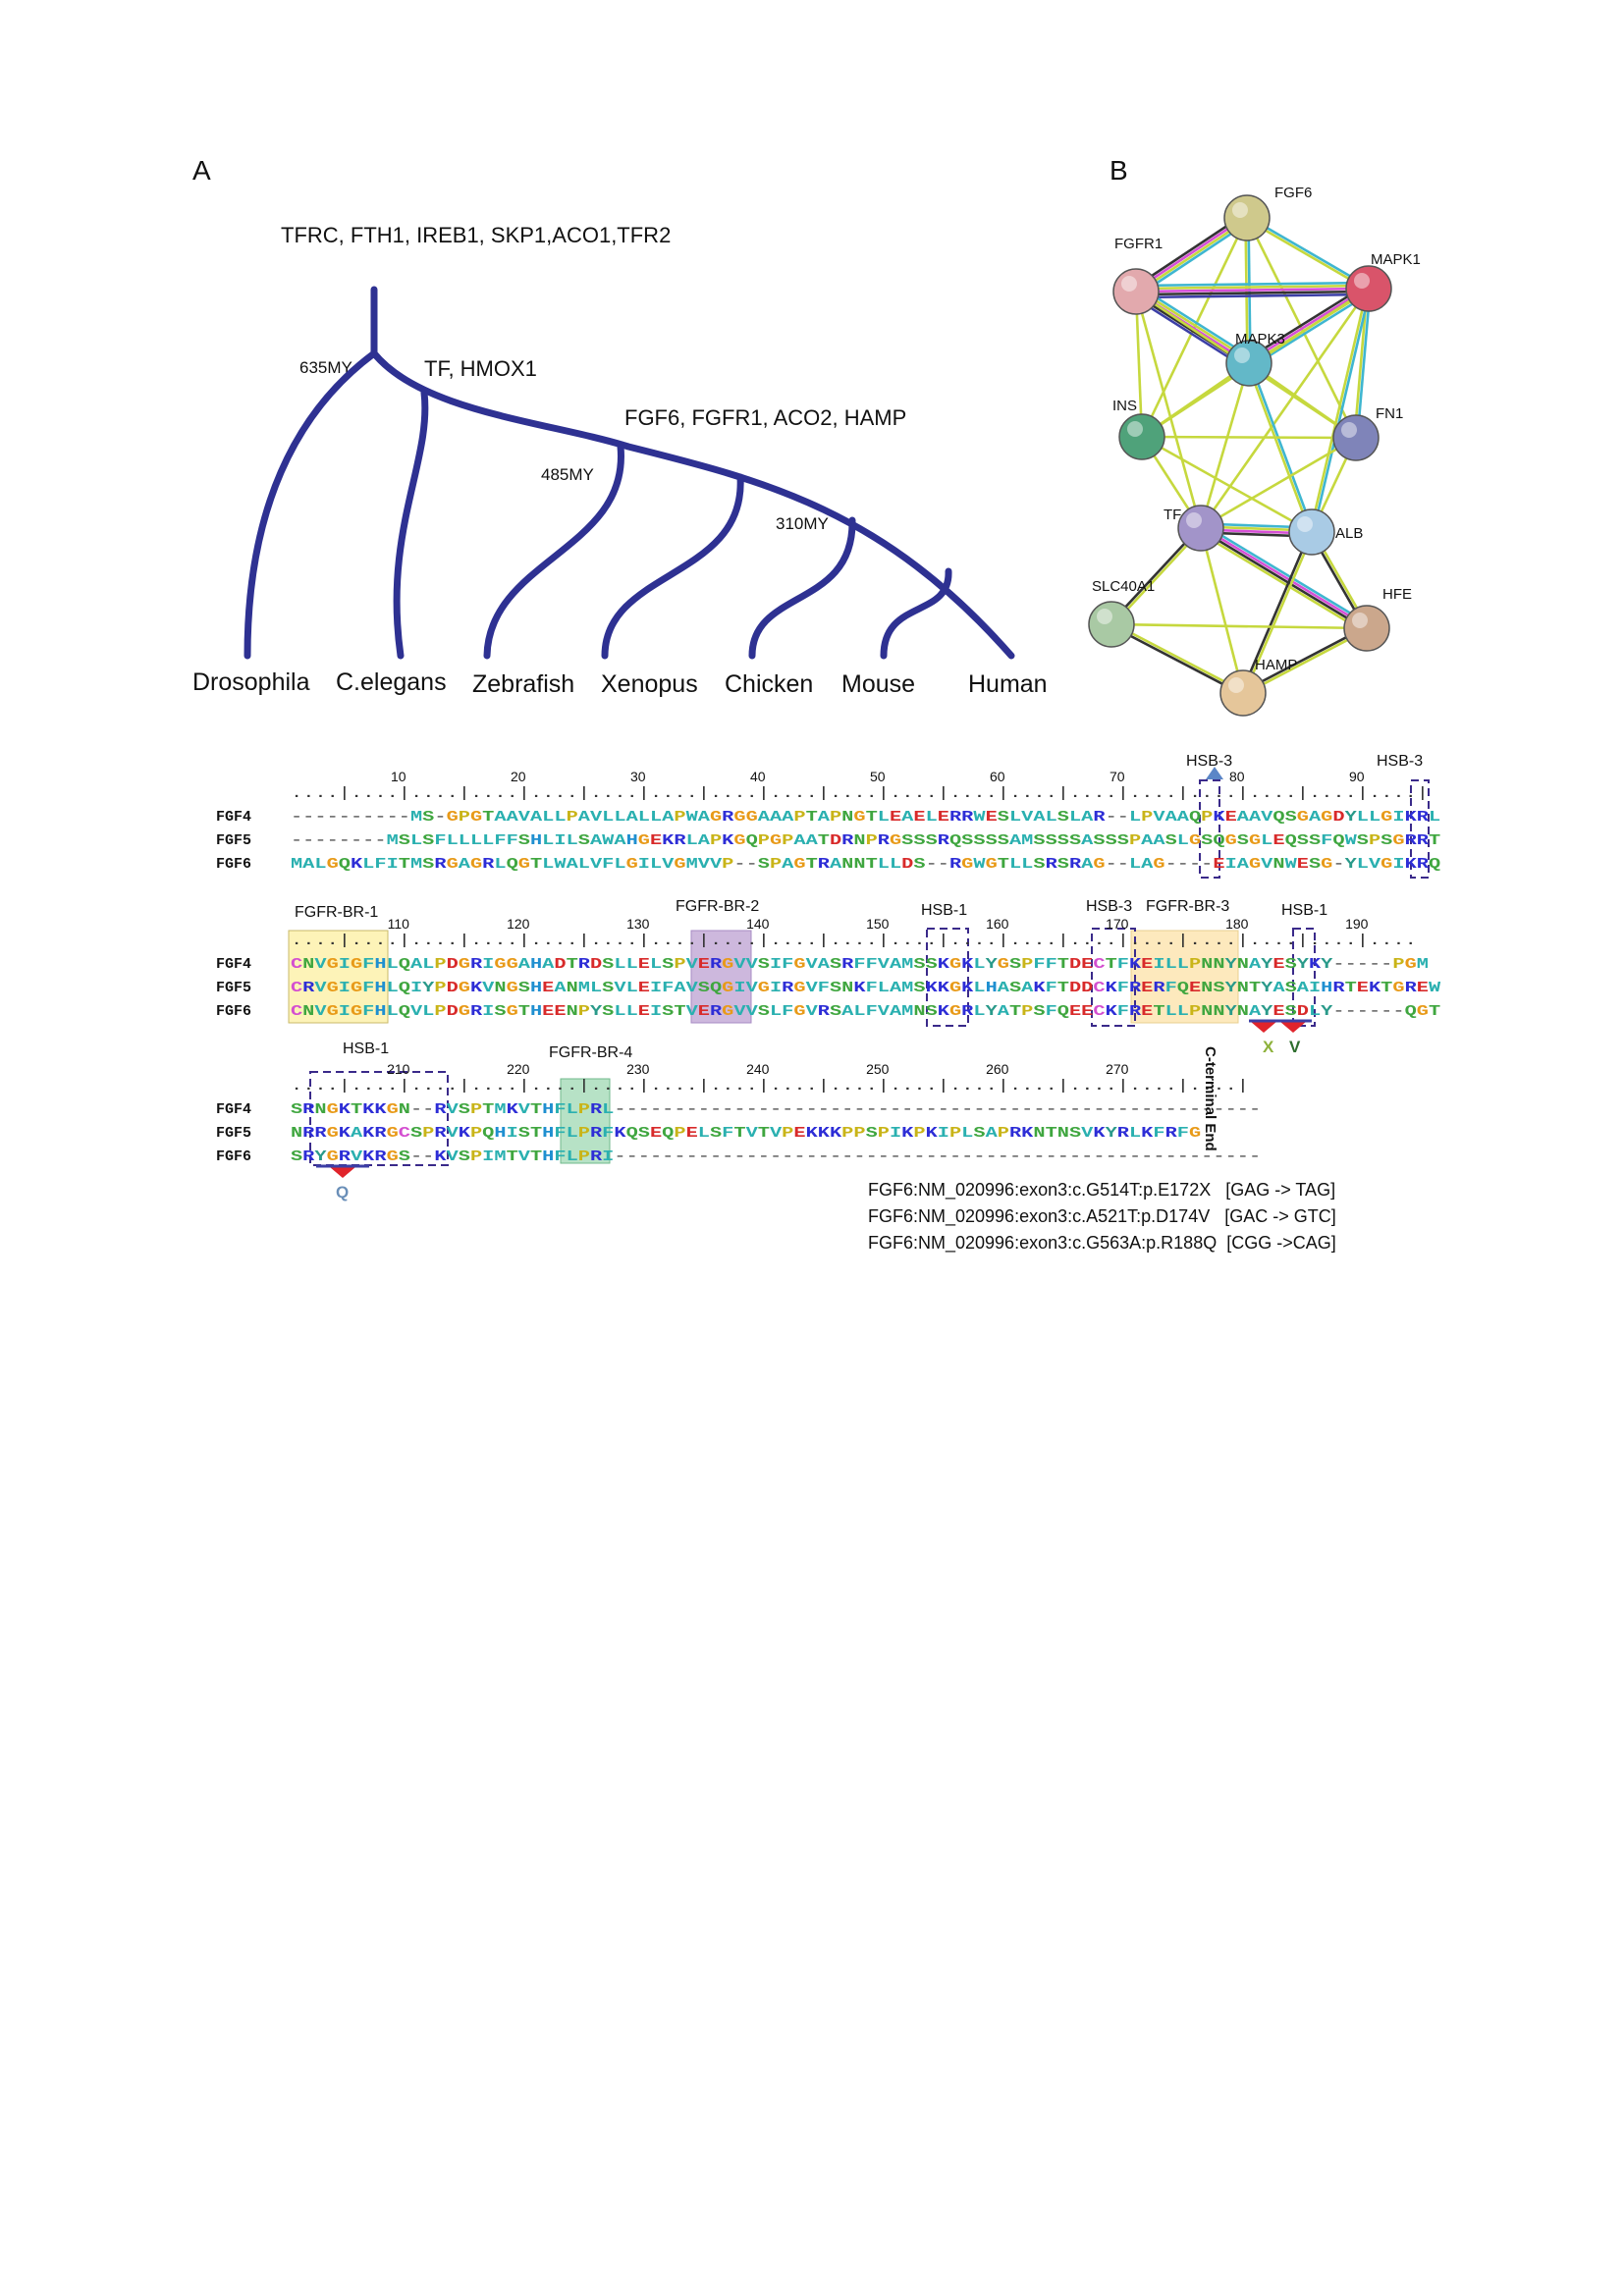 This screenshot has width=1624, height=2296. Describe the element at coordinates (233, 865) in the screenshot. I see `sequence-name: FGF6` at that location.